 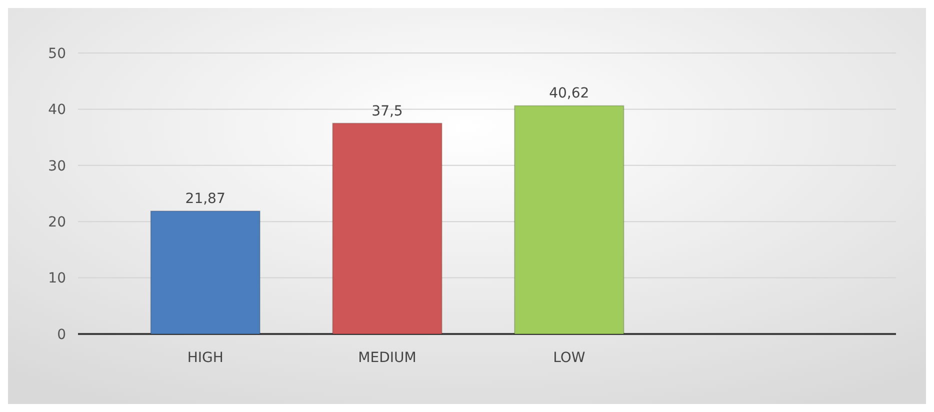 What do you see at coordinates (57, 166) in the screenshot?
I see `y-tick-label: 30` at bounding box center [57, 166].